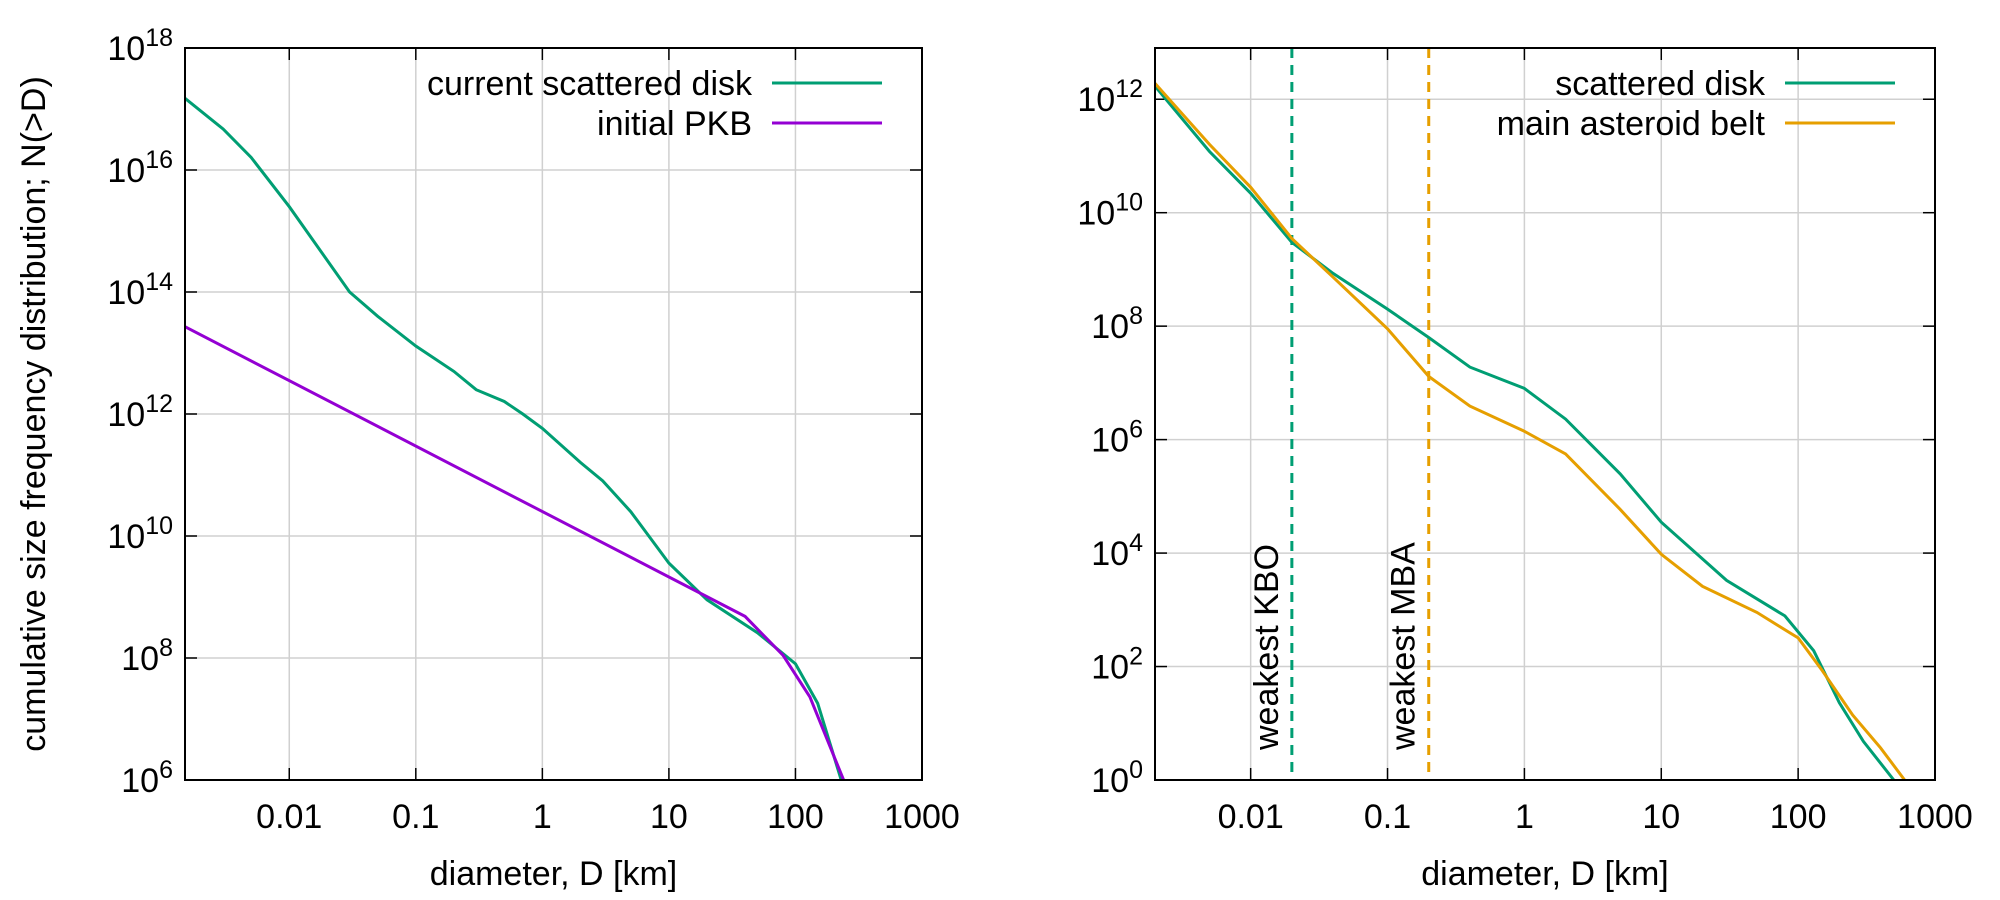 Image resolution: width=2000 pixels, height=900 pixels. Describe the element at coordinates (1117, 665) in the screenshot. I see `y-tick-label: 10²` at that location.